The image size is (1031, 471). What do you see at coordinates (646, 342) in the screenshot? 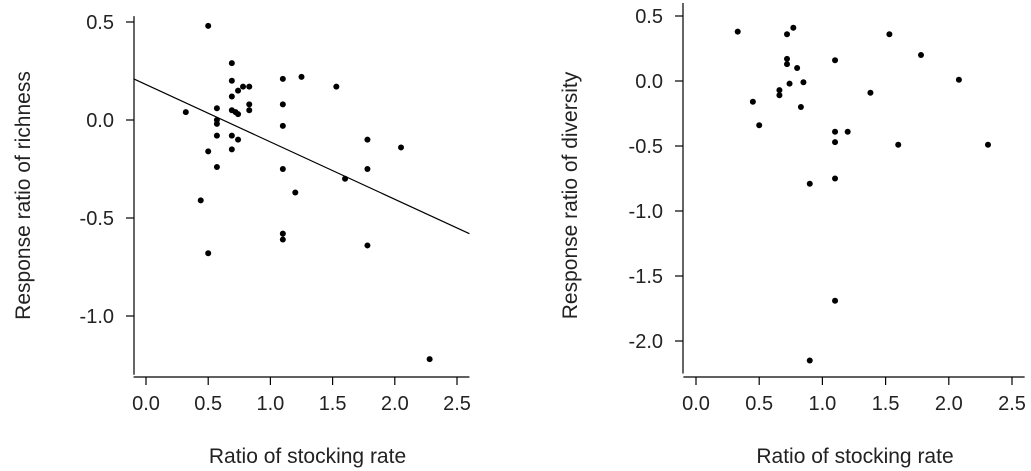
I see `y-tick-label: -2.0` at bounding box center [646, 342].